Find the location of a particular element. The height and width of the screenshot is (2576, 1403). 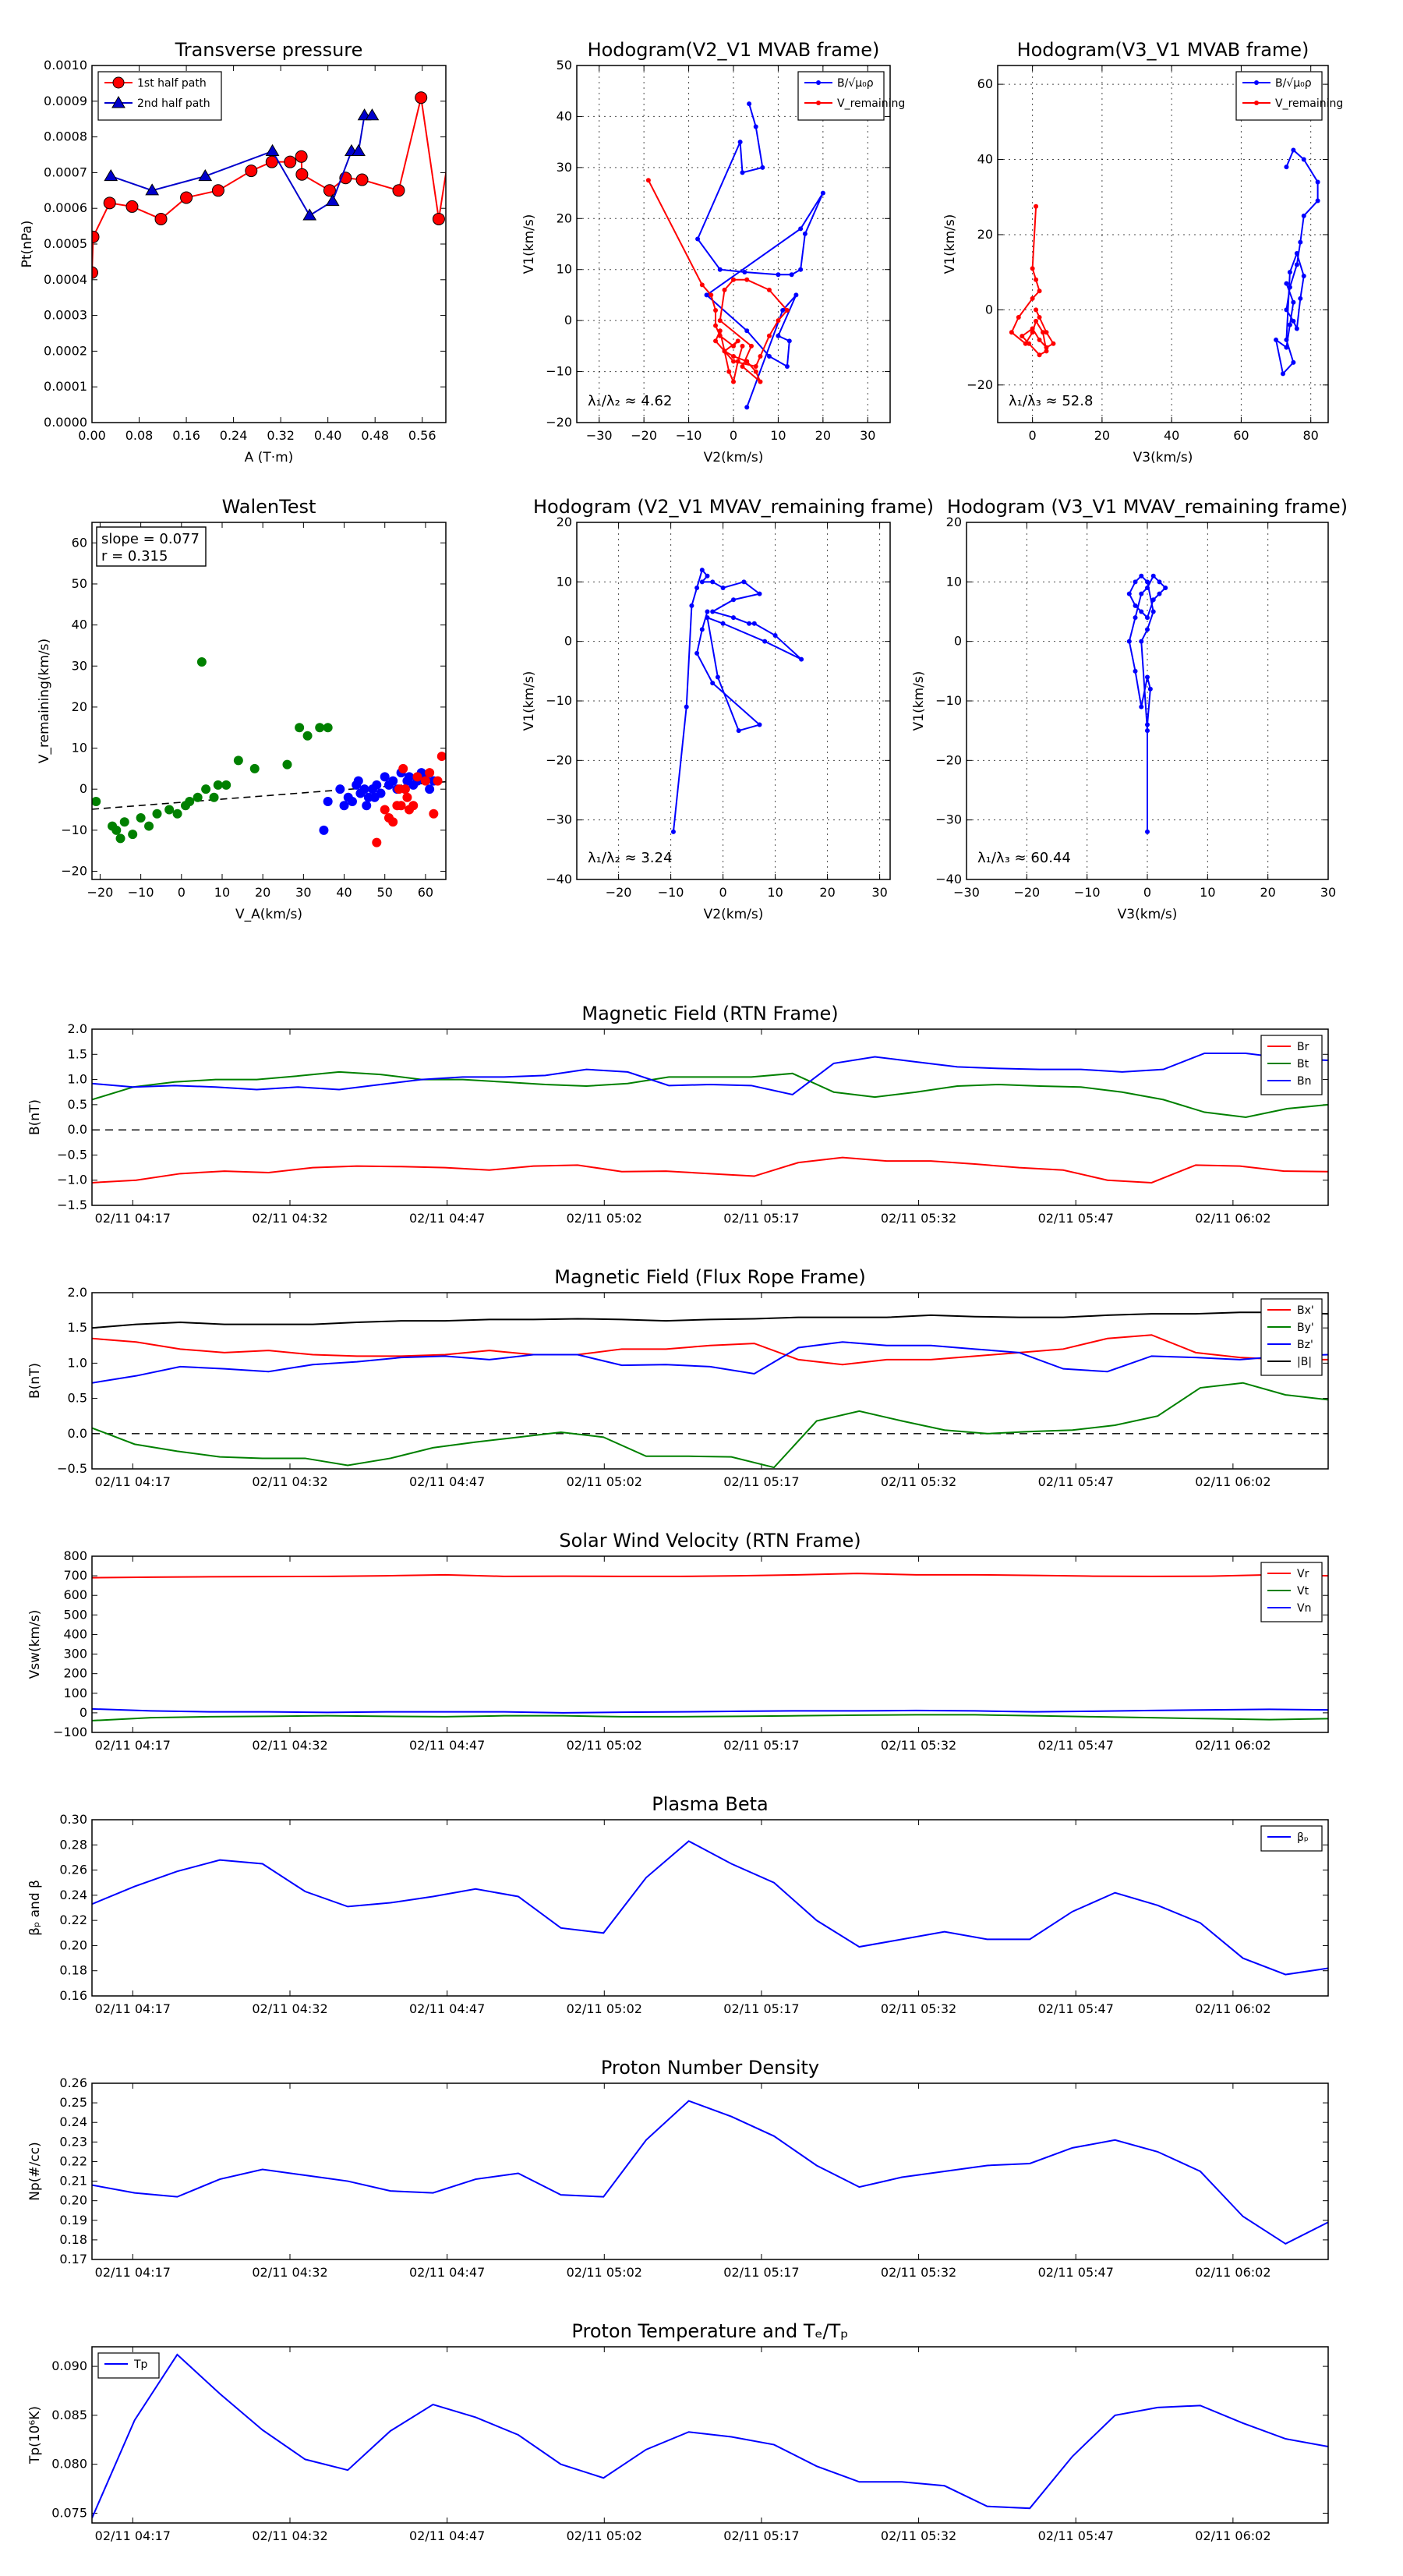

x-tick-label: 80 is located at coordinates (1311, 435).